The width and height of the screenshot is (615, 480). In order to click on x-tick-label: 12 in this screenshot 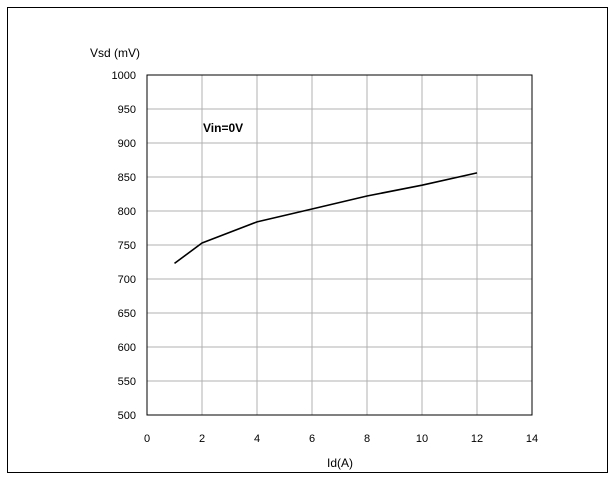, I will do `click(477, 439)`.